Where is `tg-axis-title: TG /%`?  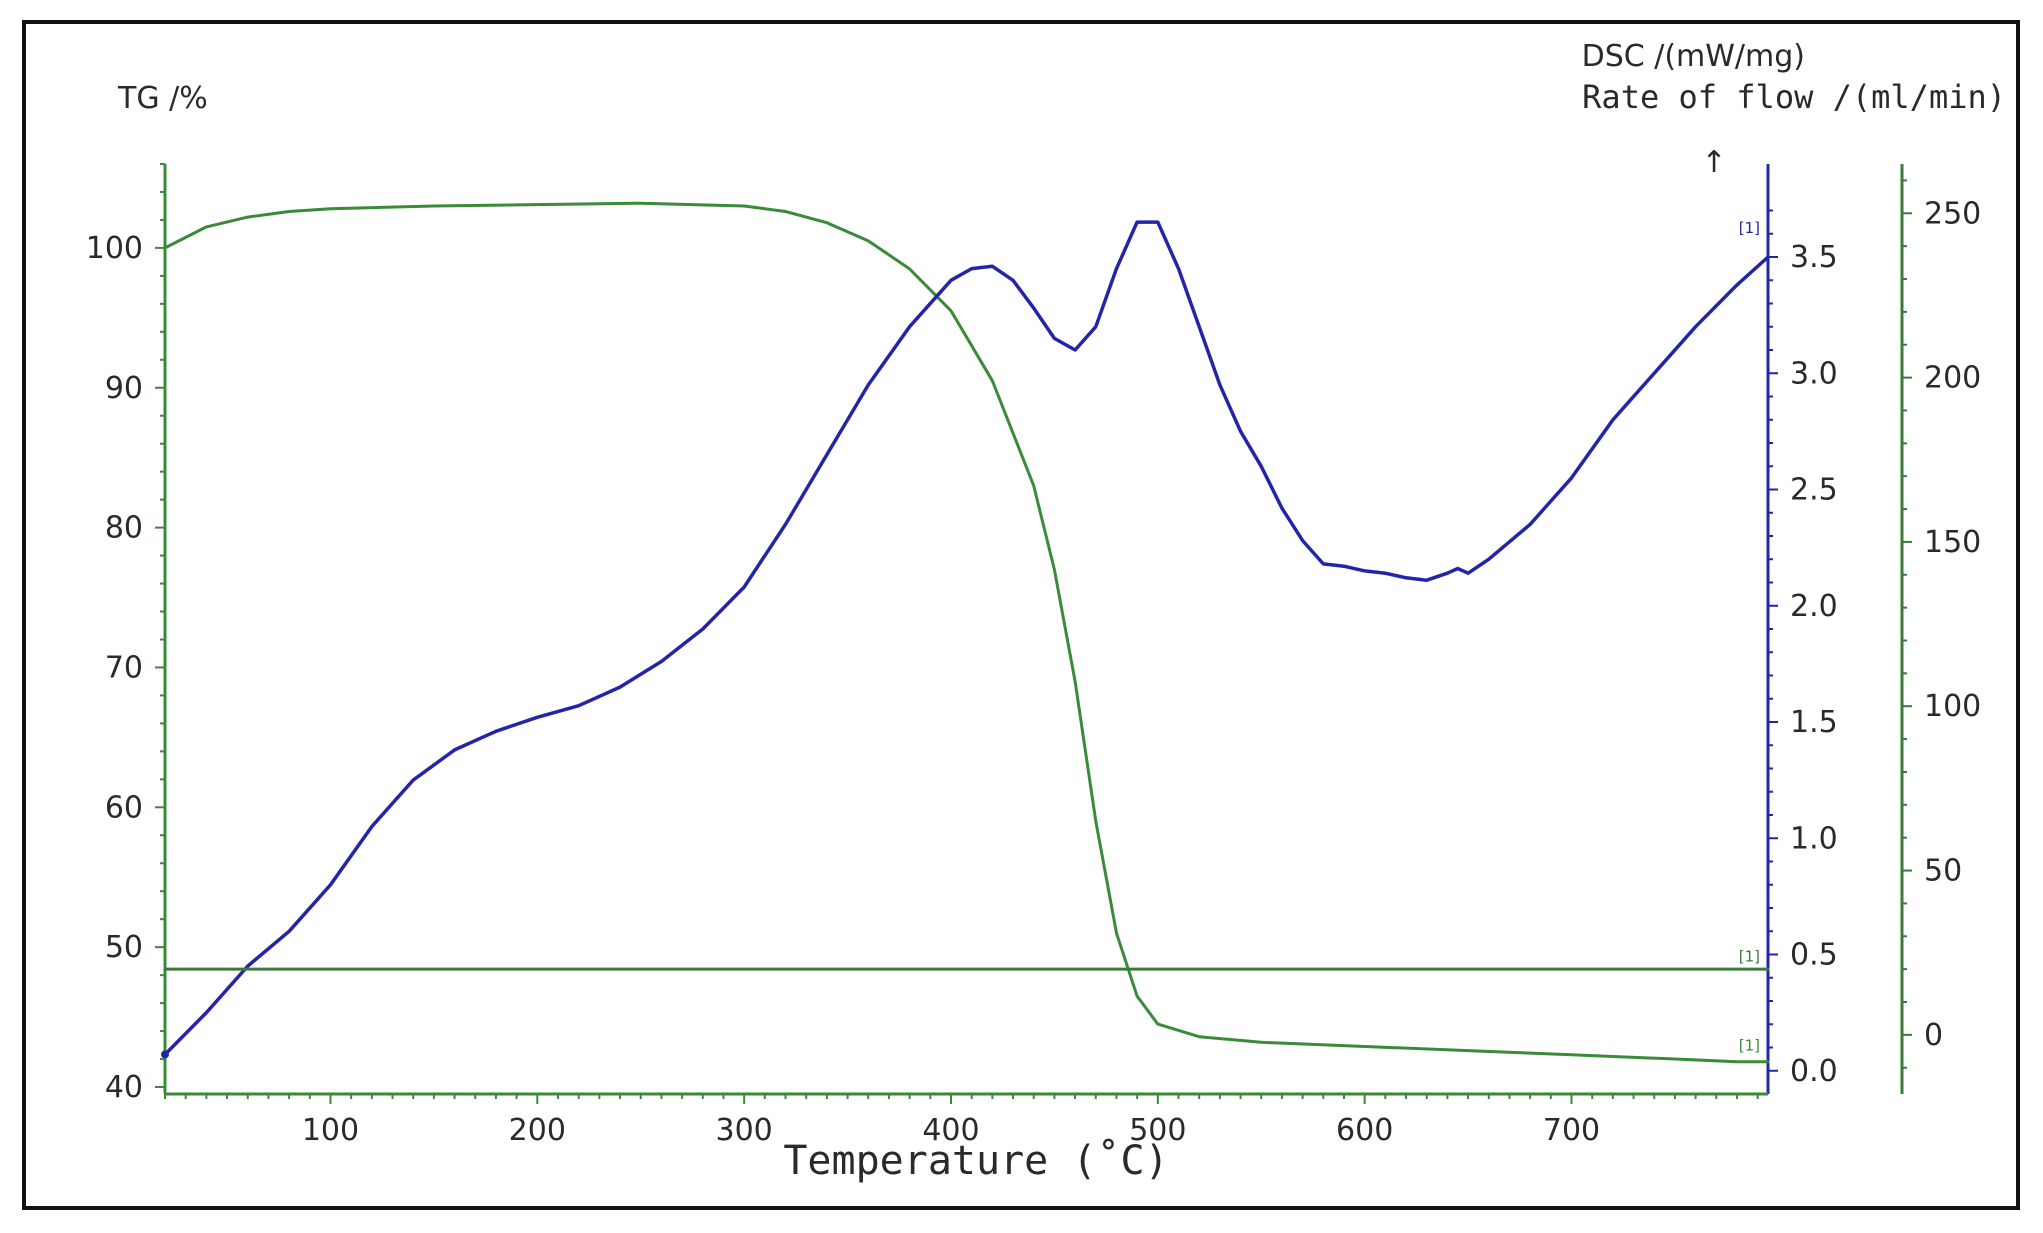
tg-axis-title: TG /% is located at coordinates (162, 98).